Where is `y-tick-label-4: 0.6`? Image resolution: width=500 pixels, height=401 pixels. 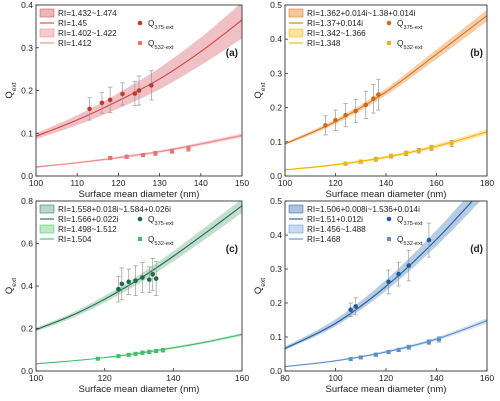
y-tick-label-4: 0.6 is located at coordinates (27, 244).